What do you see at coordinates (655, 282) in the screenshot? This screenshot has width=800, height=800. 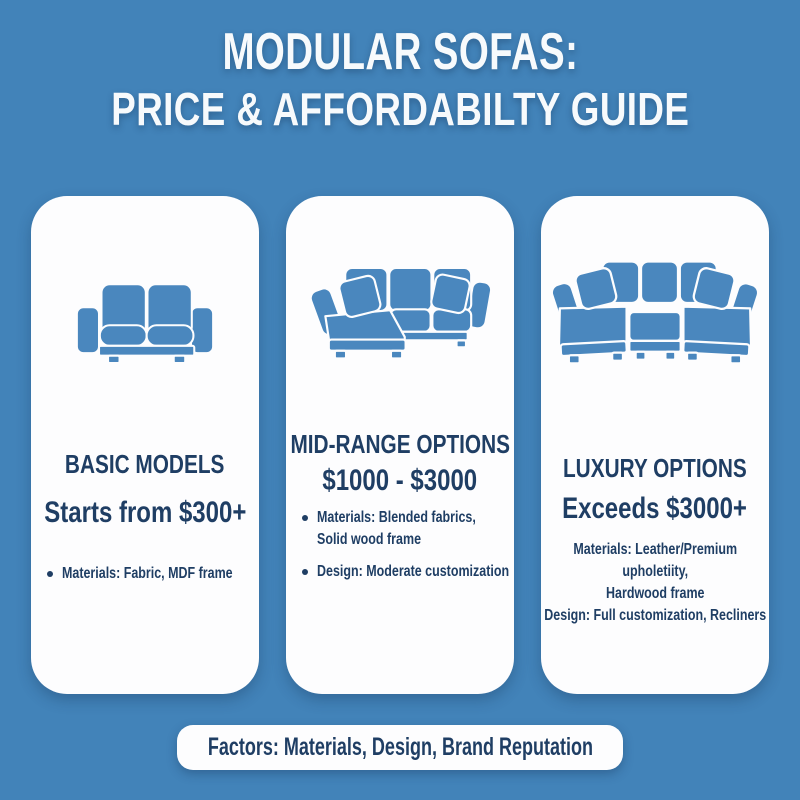 I see `u-shaped-sectional-sofa-icon` at bounding box center [655, 282].